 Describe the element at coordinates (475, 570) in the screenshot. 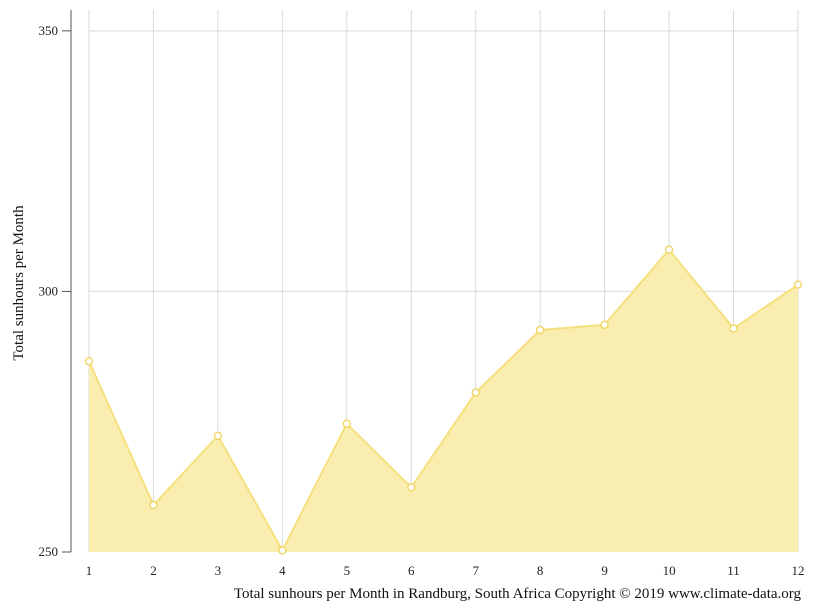

I see `x-tick-label: 7` at that location.